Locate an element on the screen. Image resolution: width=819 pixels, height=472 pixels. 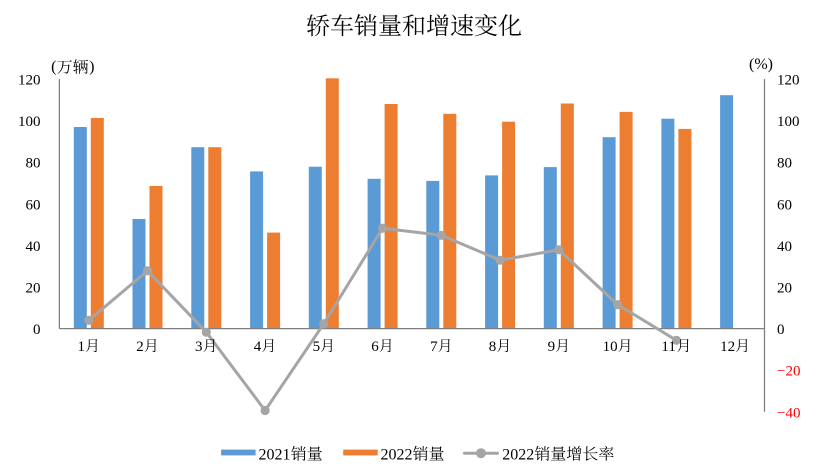
svg-text: −40 is located at coordinates (788, 413).